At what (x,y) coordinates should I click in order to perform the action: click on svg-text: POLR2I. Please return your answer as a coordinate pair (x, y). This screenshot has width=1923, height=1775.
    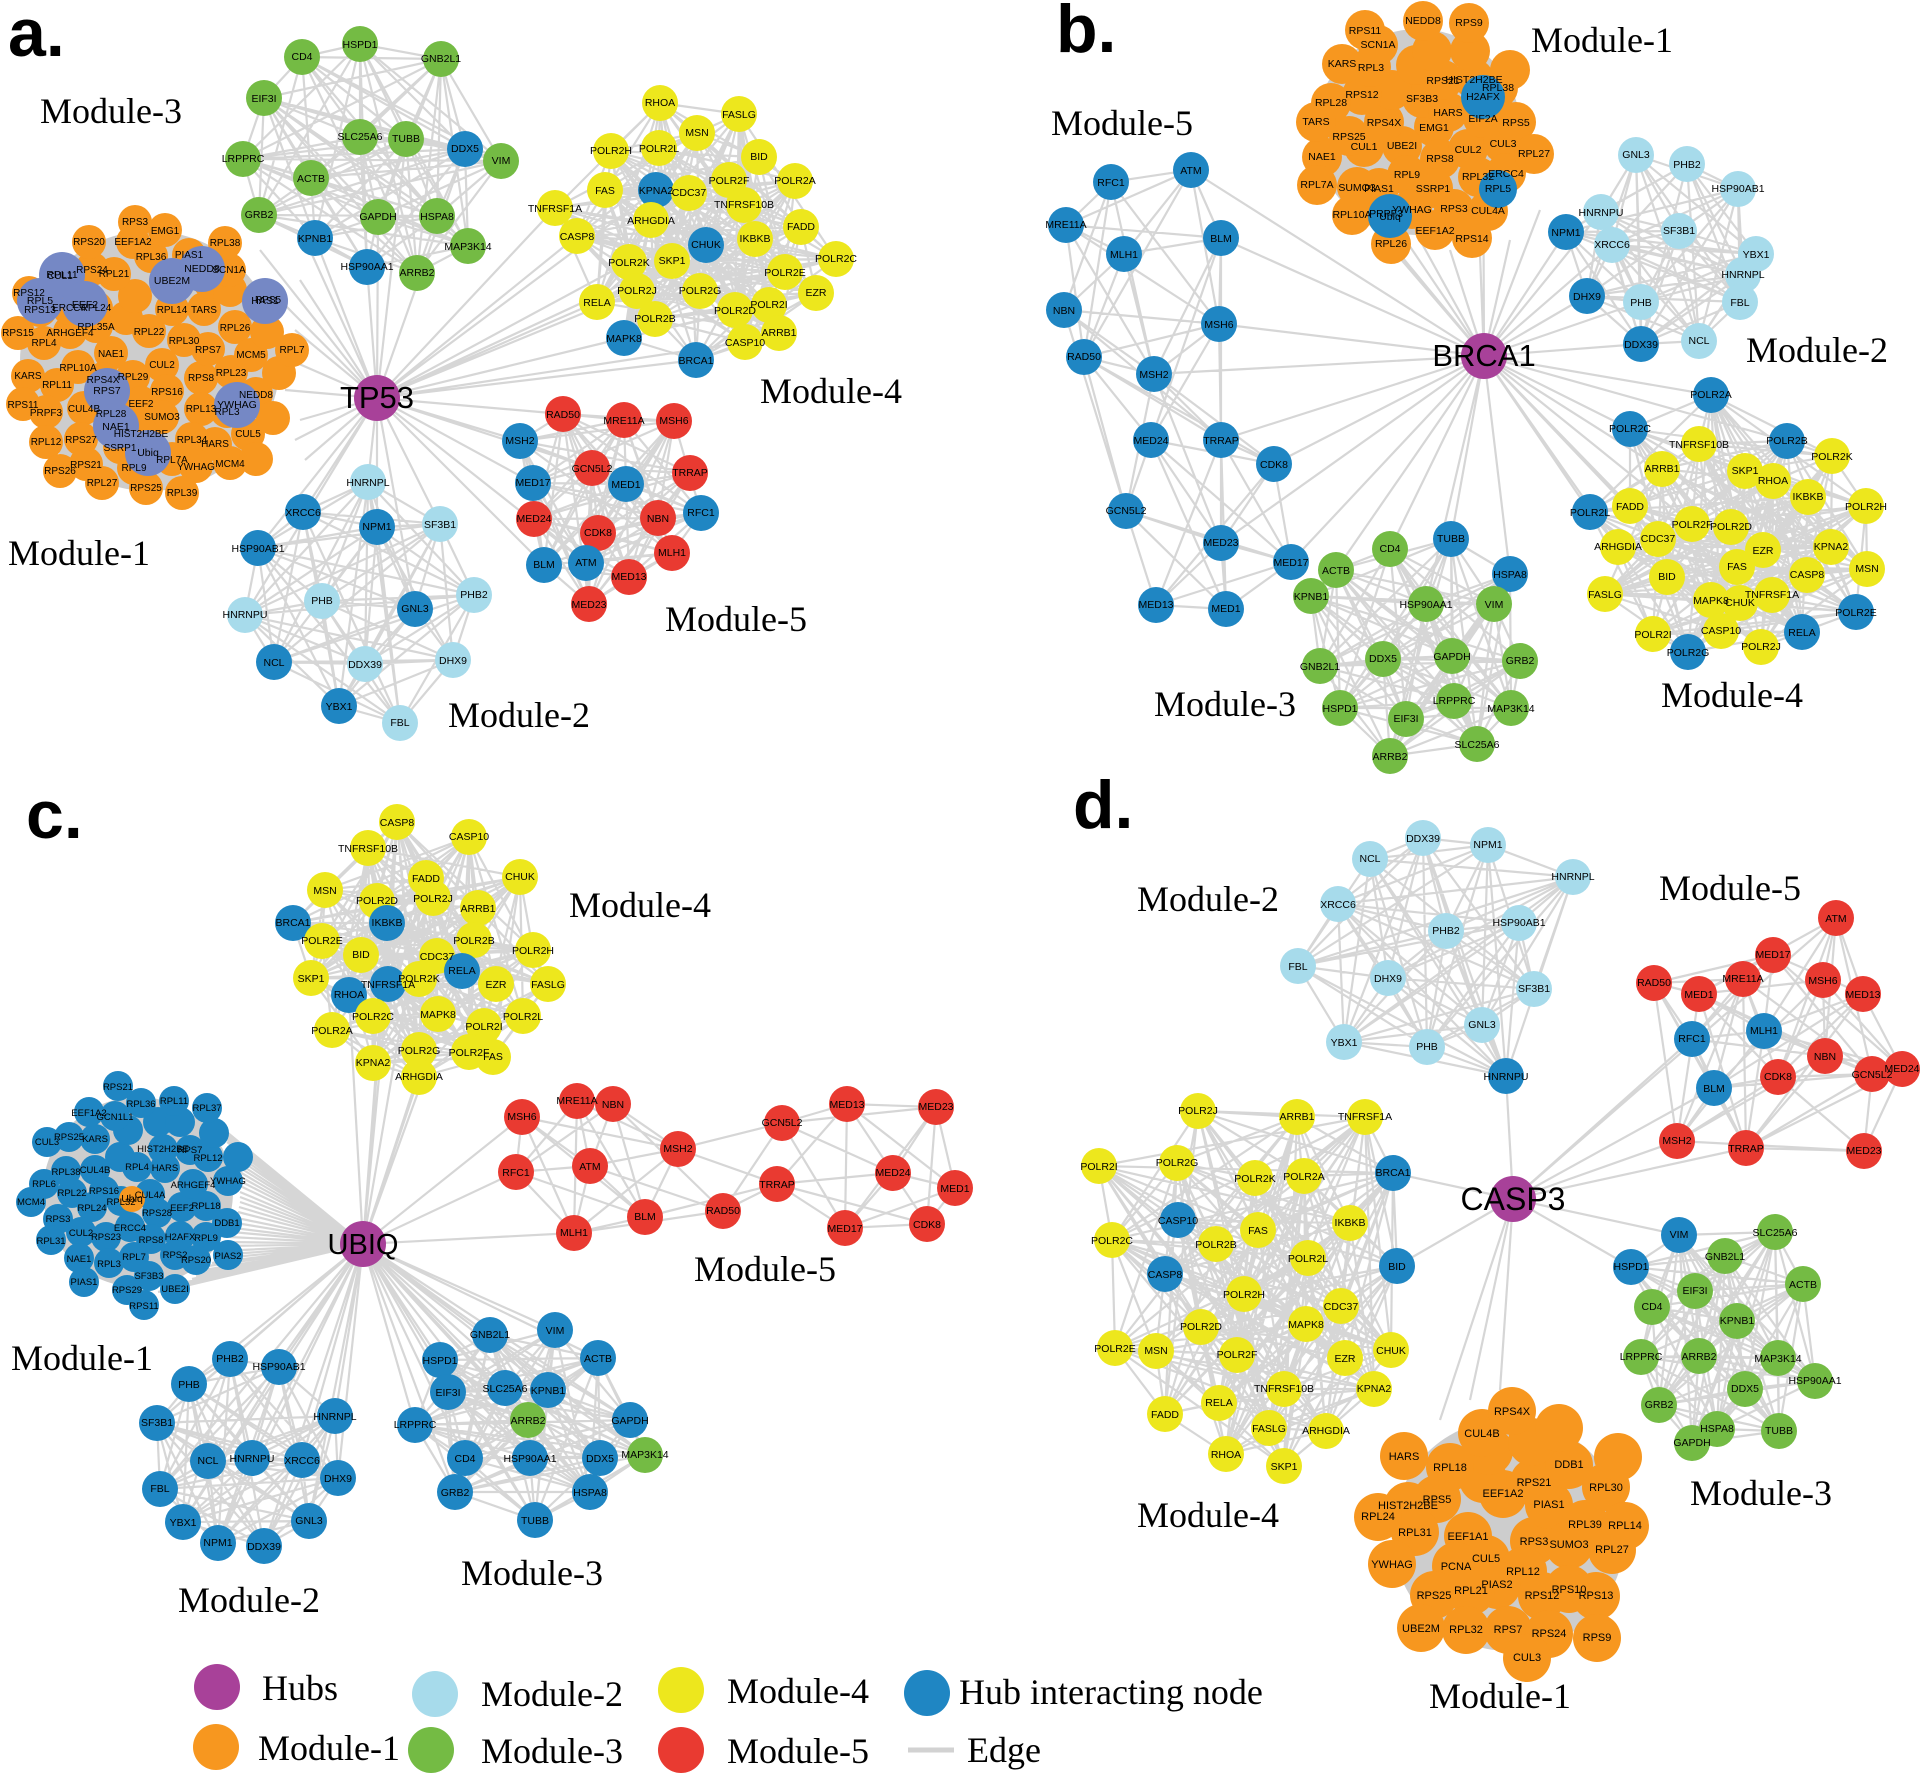
    Looking at the image, I should click on (483, 1027).